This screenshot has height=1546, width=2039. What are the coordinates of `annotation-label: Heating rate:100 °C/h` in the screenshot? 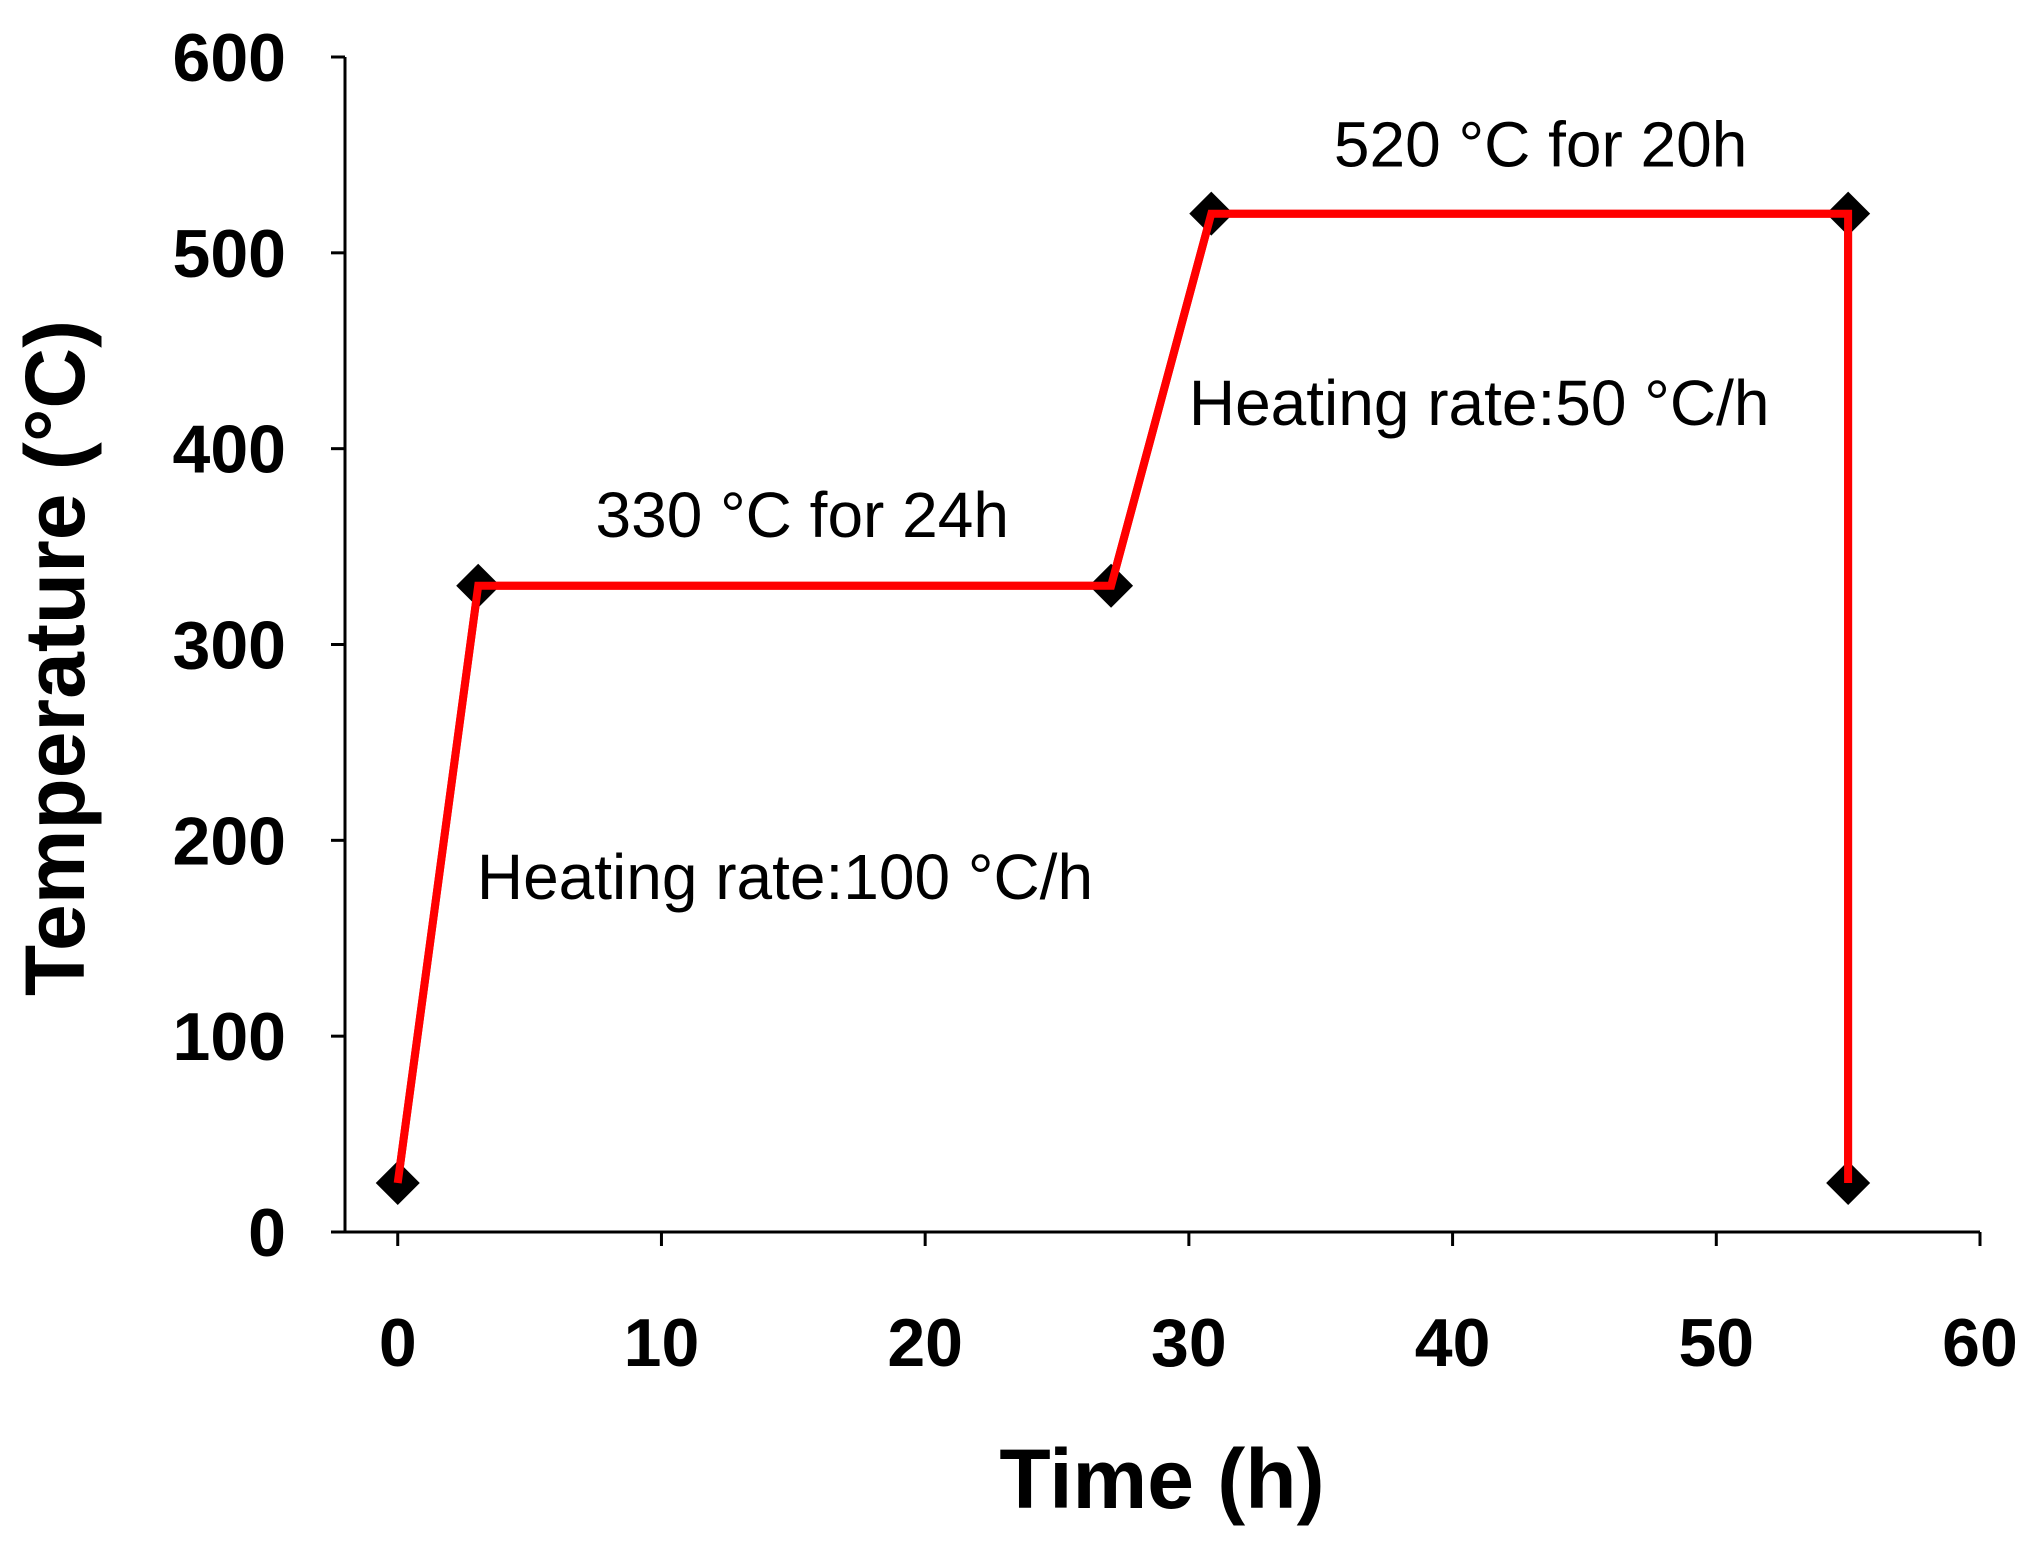 It's located at (785, 877).